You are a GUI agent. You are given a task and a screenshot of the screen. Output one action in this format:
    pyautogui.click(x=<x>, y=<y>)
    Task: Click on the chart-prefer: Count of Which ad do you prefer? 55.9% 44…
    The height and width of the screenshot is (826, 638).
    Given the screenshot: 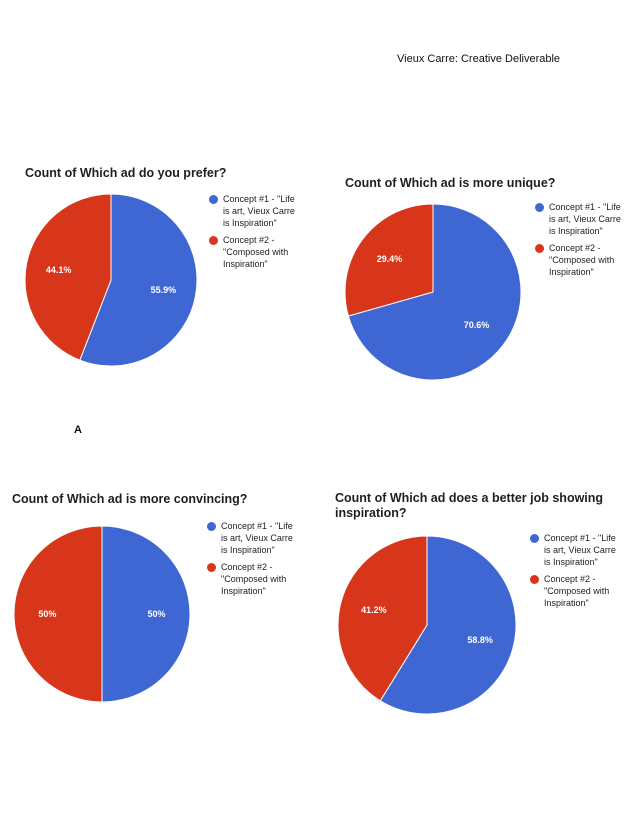 What is the action you would take?
    pyautogui.click(x=160, y=270)
    